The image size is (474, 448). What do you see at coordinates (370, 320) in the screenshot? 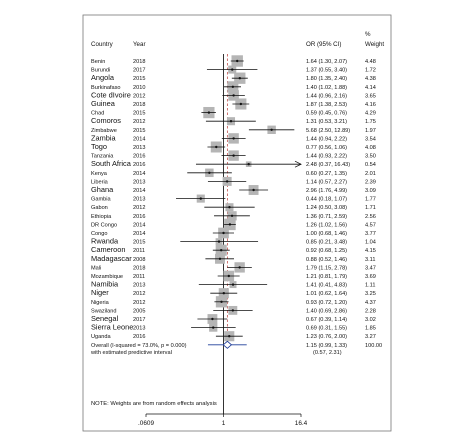
I see `study-weight-label: 3.02` at bounding box center [370, 320].